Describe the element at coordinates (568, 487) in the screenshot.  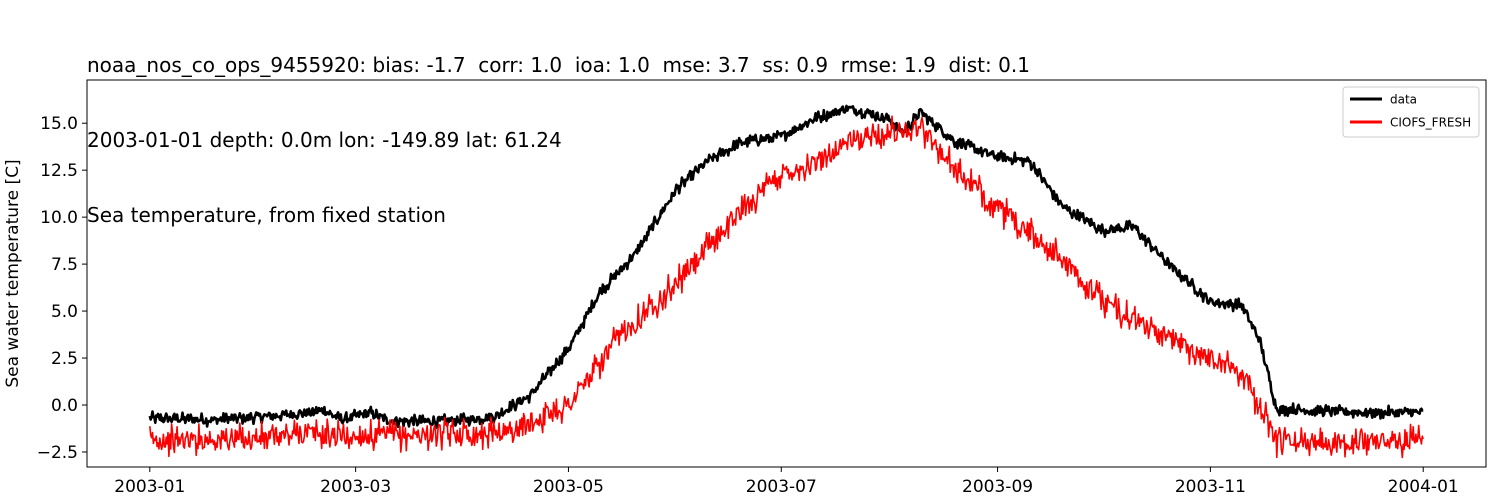
I see `x-tick-label: 2003-05` at that location.